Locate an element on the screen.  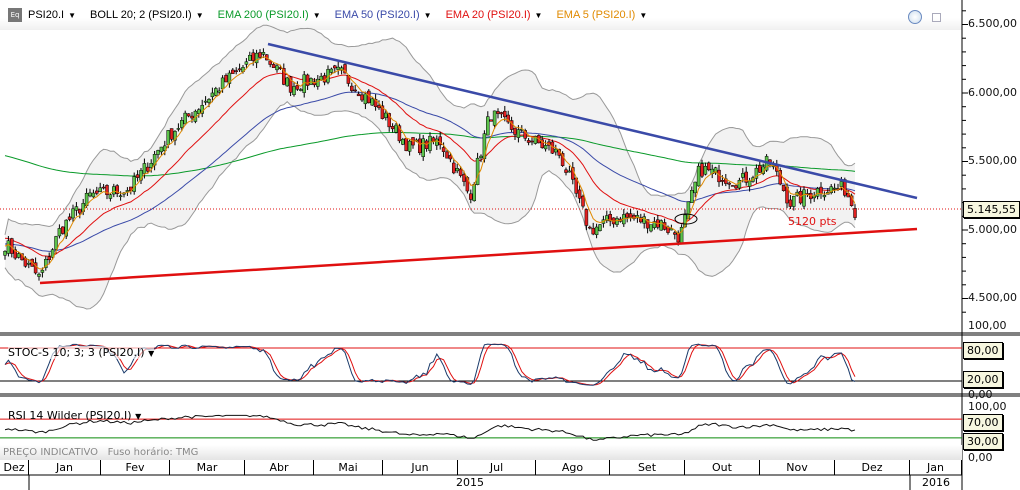
legend-ema200: EMA 200 (PSI20.I) ▼ is located at coordinates (269, 15).